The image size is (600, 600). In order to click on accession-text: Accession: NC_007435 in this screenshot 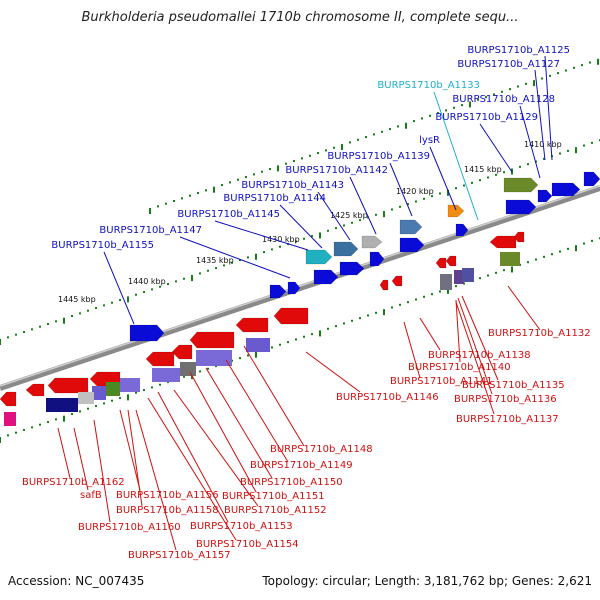, I will do `click(76, 581)`.